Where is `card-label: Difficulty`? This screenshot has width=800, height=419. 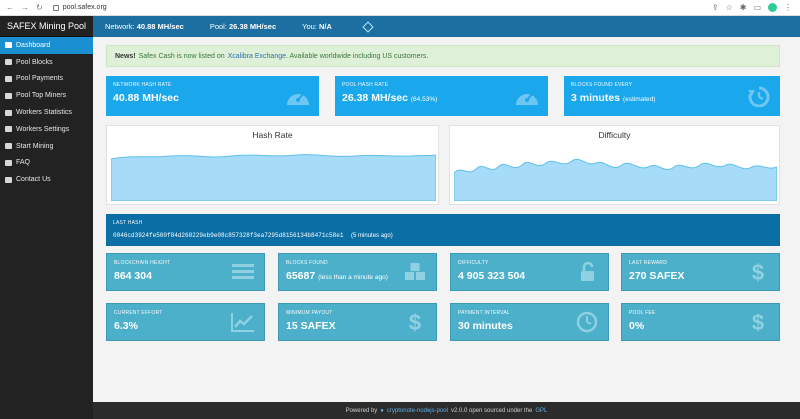
card-label: Difficulty is located at coordinates (473, 263).